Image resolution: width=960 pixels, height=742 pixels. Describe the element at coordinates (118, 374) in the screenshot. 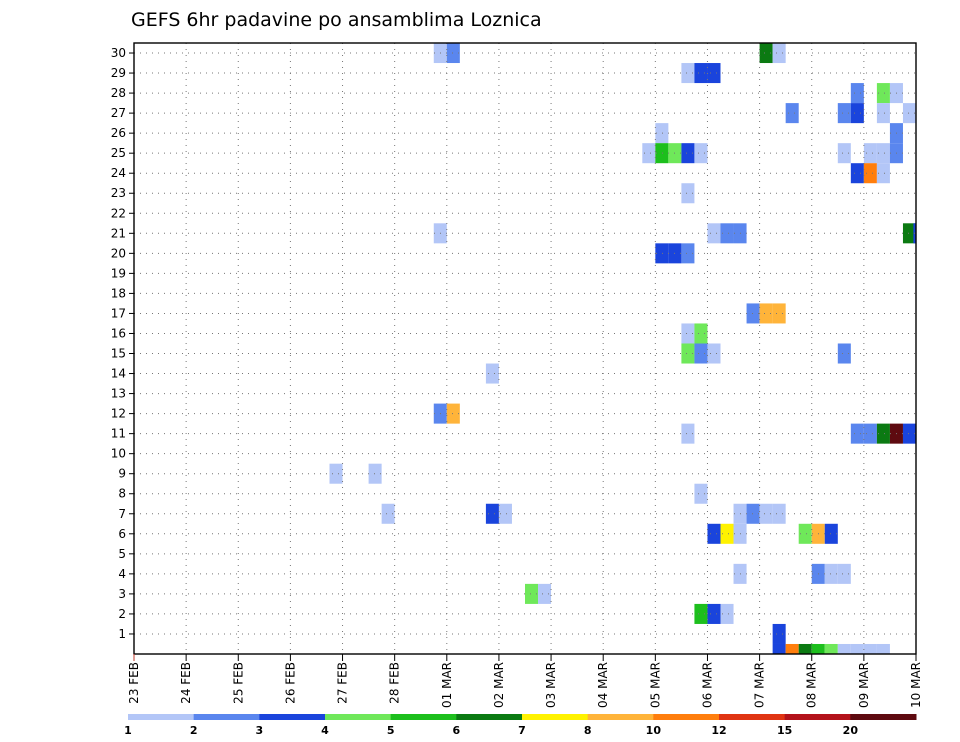

I see `y-tick-label: 14` at that location.